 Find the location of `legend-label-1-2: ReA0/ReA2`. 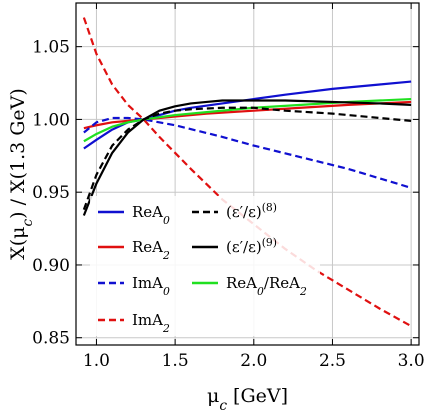

legend-label-1-2: ReA0/ReA2 is located at coordinates (266, 286).